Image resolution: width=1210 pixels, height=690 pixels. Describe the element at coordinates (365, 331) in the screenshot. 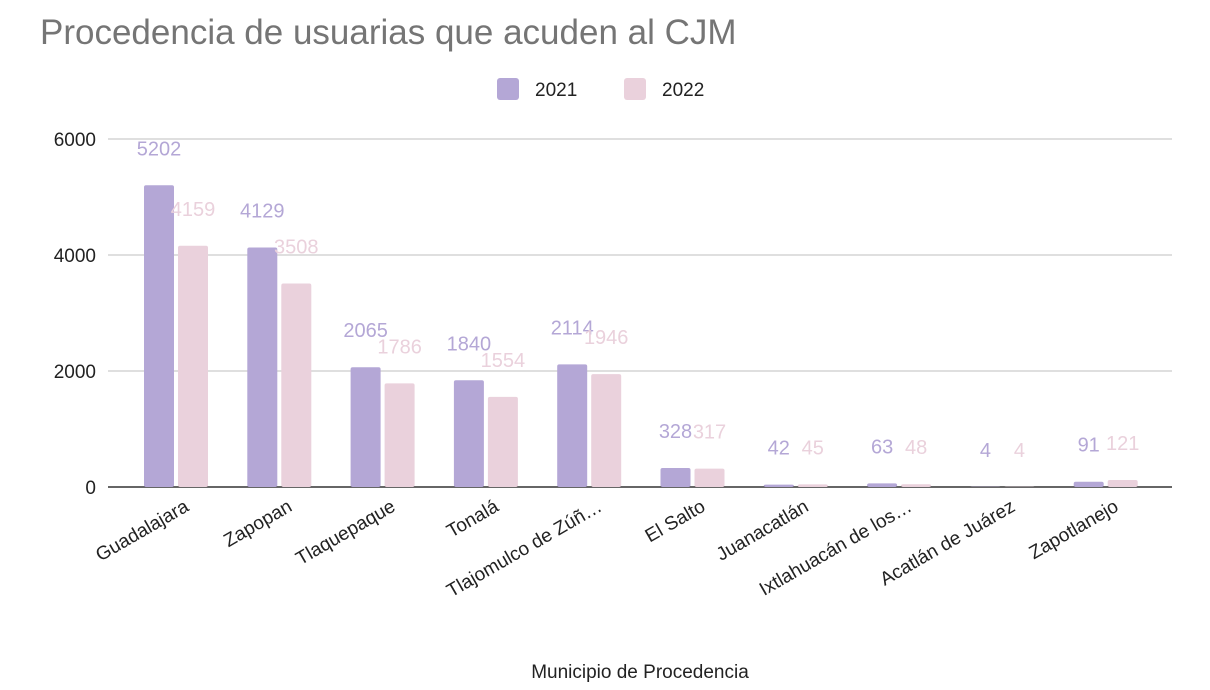

I see `data-label-2021: 2065` at that location.